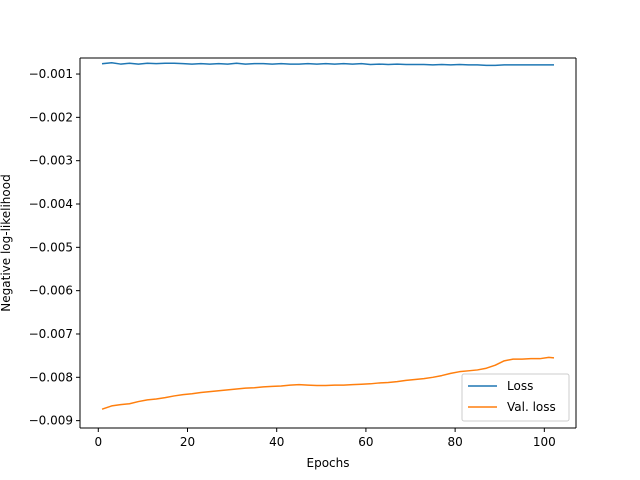 The image size is (640, 480). Describe the element at coordinates (515, 397) in the screenshot. I see `legend: Loss Val. loss` at that location.